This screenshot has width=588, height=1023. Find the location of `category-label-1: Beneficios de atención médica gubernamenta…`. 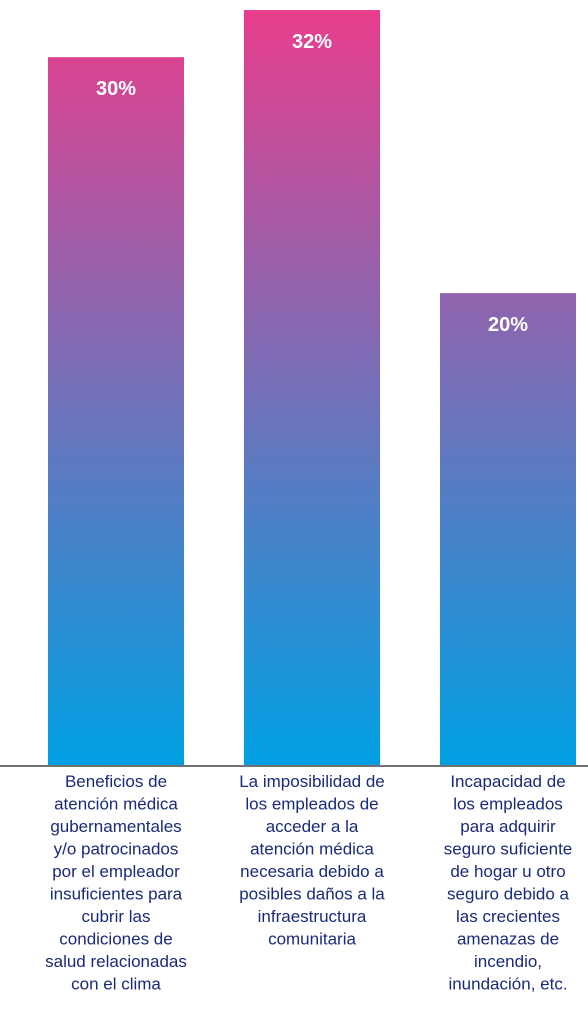

category-label-1: Beneficios de atención médica gubernamenta… is located at coordinates (116, 883).